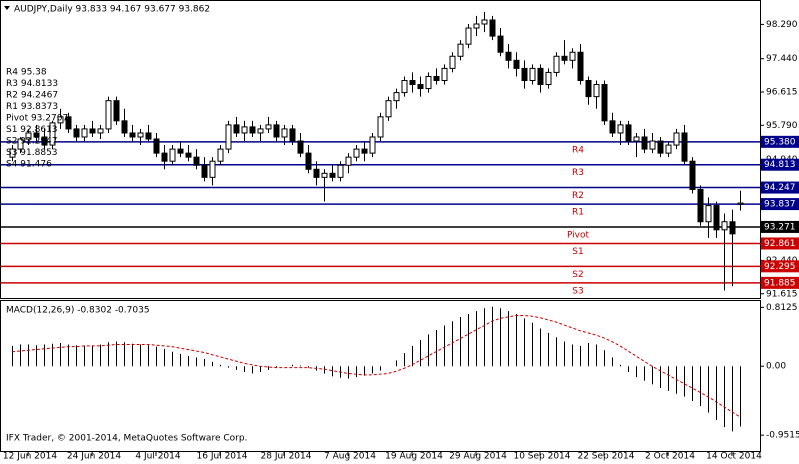 This screenshot has height=464, width=799. Describe the element at coordinates (32, 130) in the screenshot. I see `pivot-info: S1 92.8613` at that location.